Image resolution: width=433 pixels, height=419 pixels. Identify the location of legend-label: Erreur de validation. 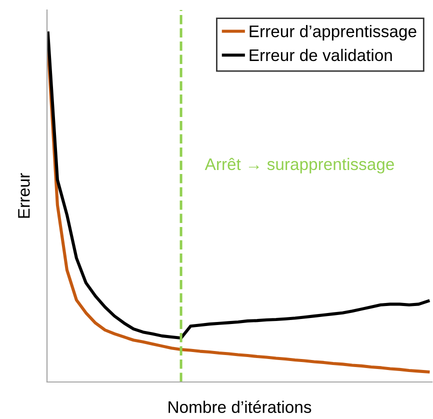
(321, 55).